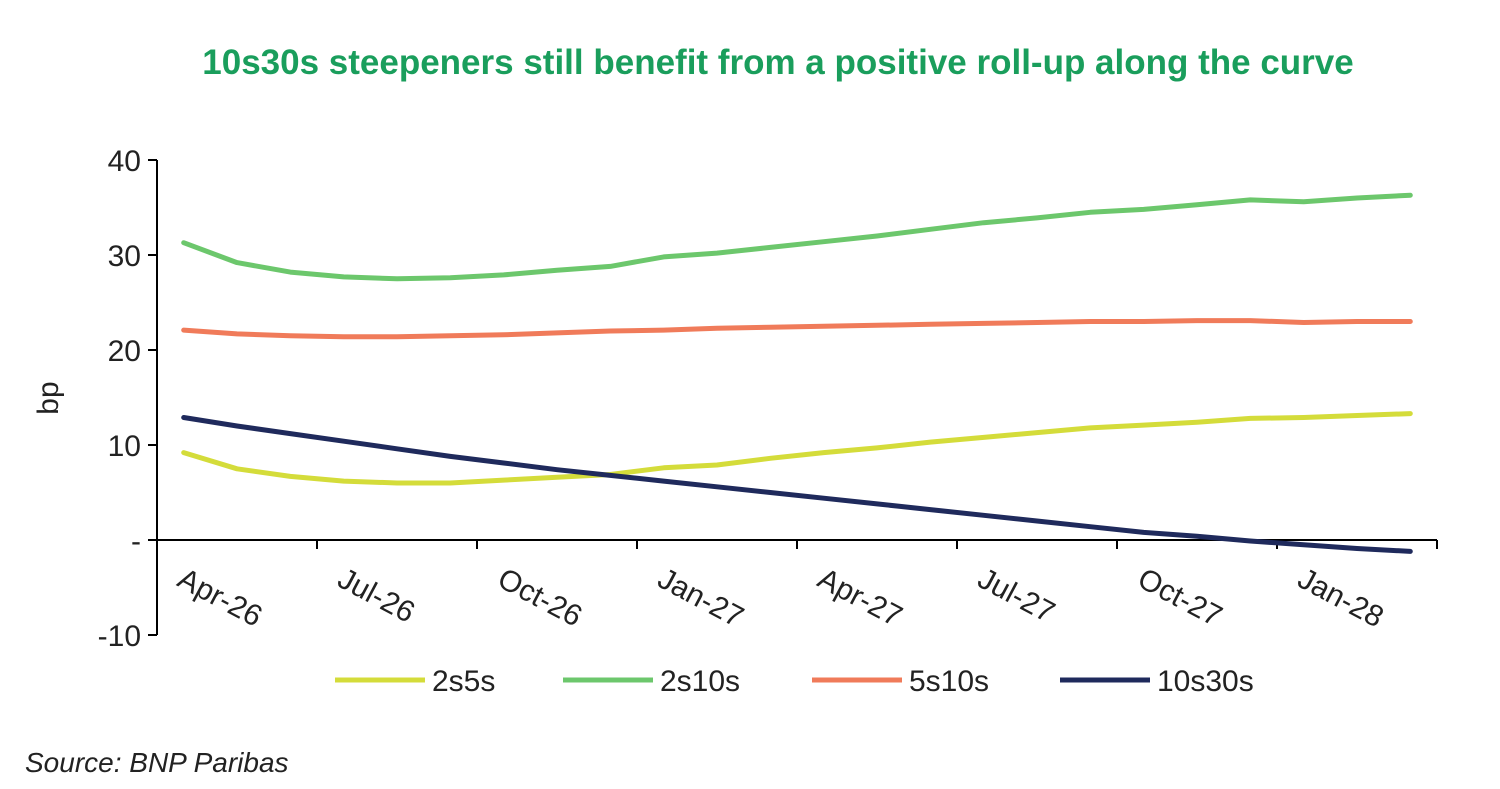 Image resolution: width=1500 pixels, height=789 pixels. Describe the element at coordinates (700, 598) in the screenshot. I see `x-tick-label: Jan-27` at that location.